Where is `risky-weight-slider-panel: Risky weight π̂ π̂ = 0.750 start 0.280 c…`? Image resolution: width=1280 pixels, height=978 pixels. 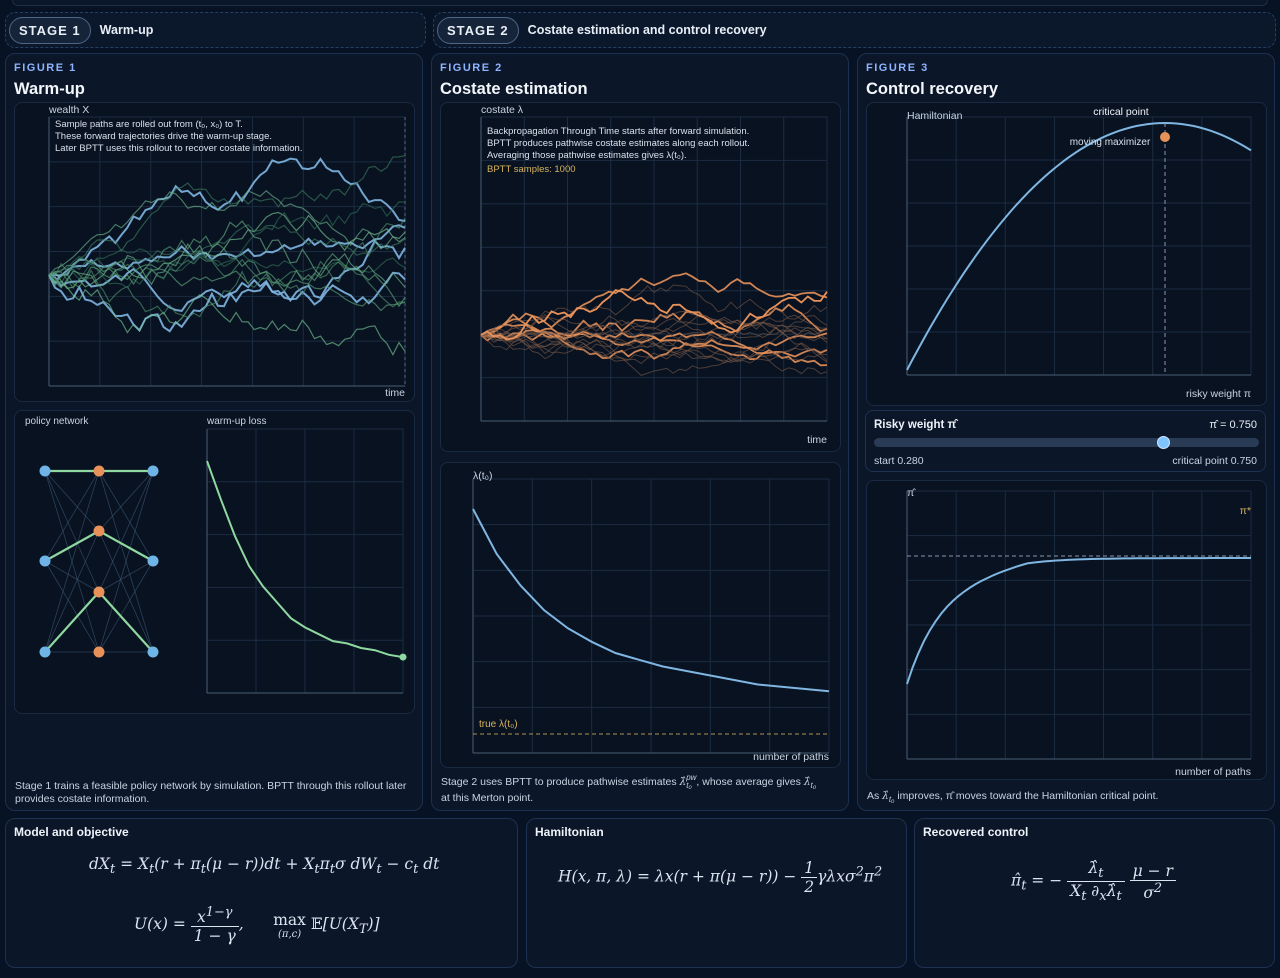 risky-weight-slider-panel: Risky weight π̂ π̂ = 0.750 start 0.280 c… is located at coordinates (1065, 441).